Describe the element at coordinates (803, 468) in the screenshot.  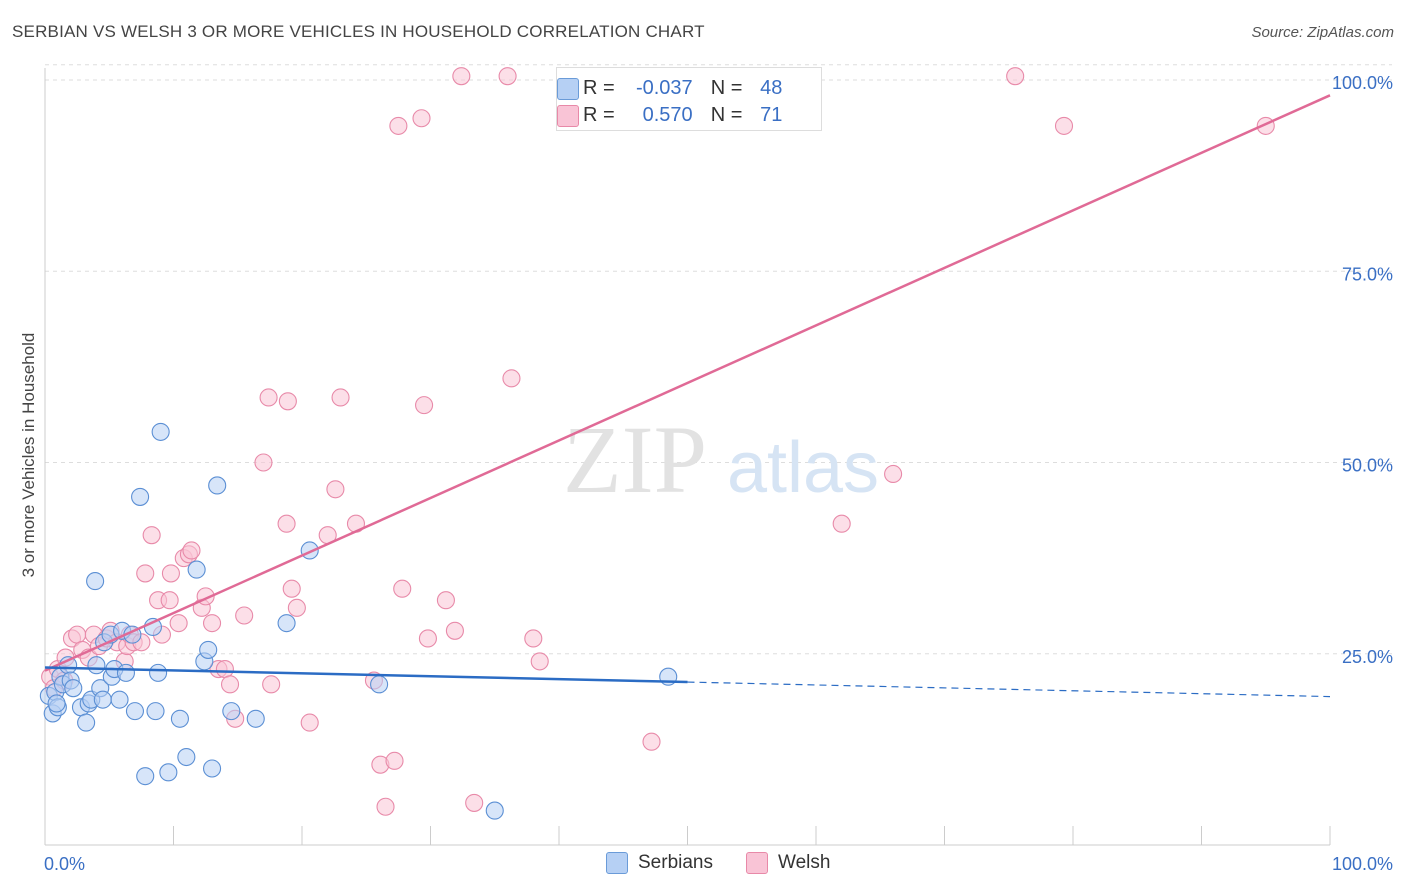
I see `watermark-atlas: atlas` at that location.